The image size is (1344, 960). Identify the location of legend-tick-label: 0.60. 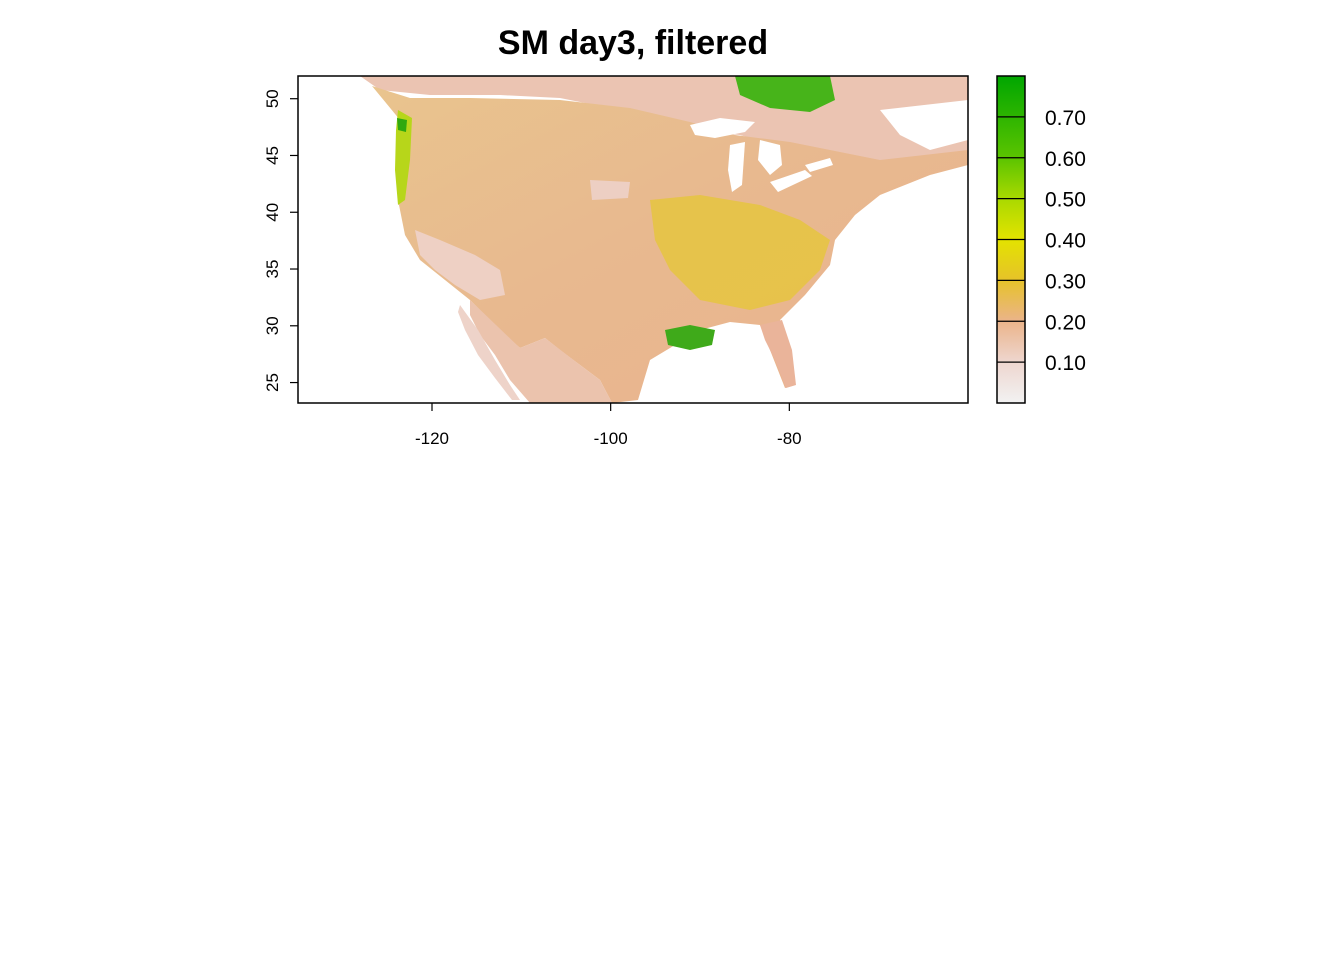
(1065, 159).